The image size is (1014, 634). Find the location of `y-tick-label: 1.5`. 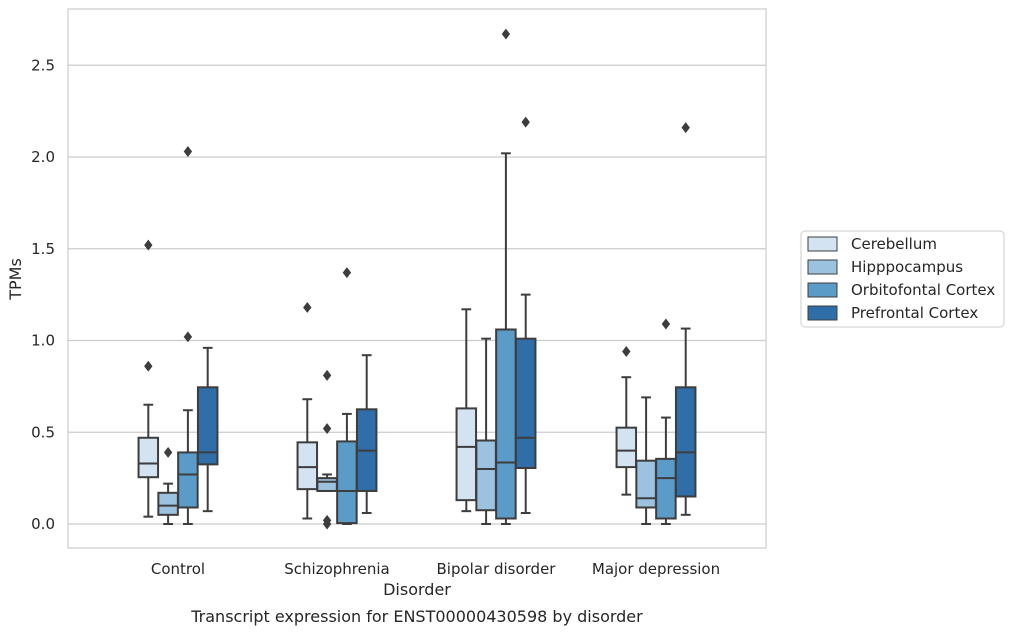

y-tick-label: 1.5 is located at coordinates (43, 249).